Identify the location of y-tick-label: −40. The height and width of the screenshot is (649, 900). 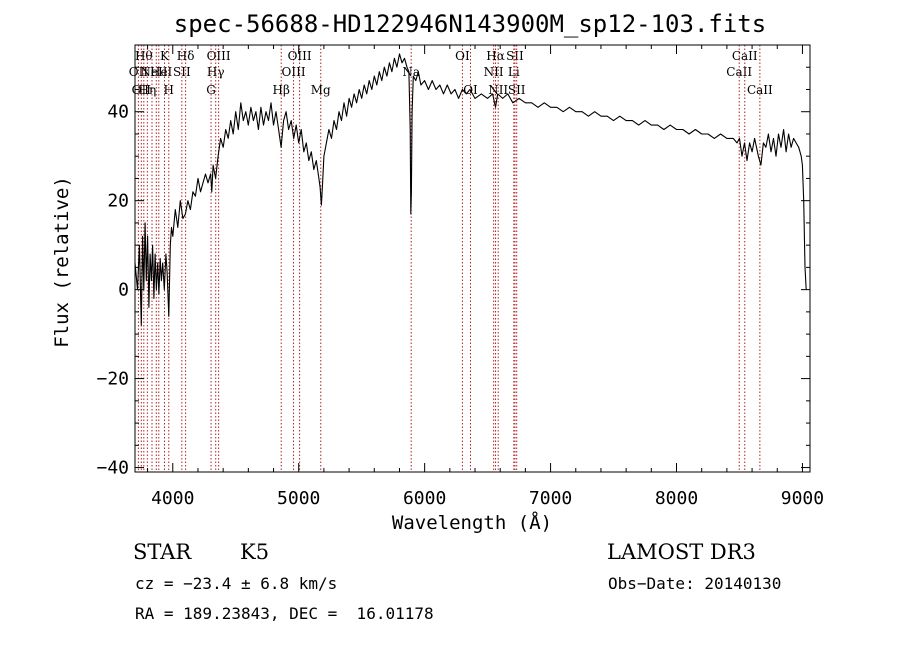
(112, 468).